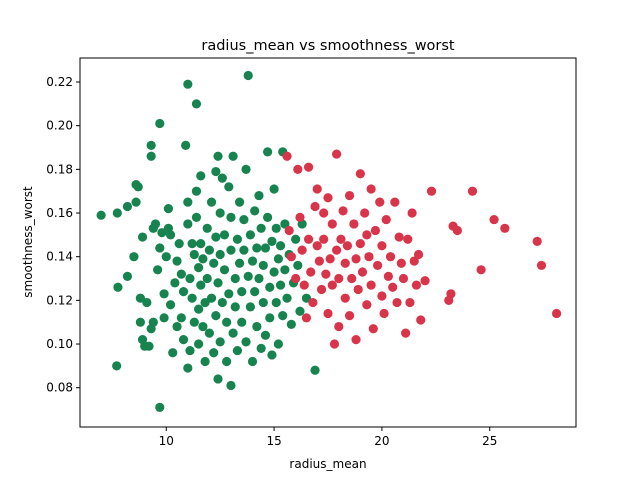  Describe the element at coordinates (59, 169) in the screenshot. I see `y-tick-label: 0.18` at that location.